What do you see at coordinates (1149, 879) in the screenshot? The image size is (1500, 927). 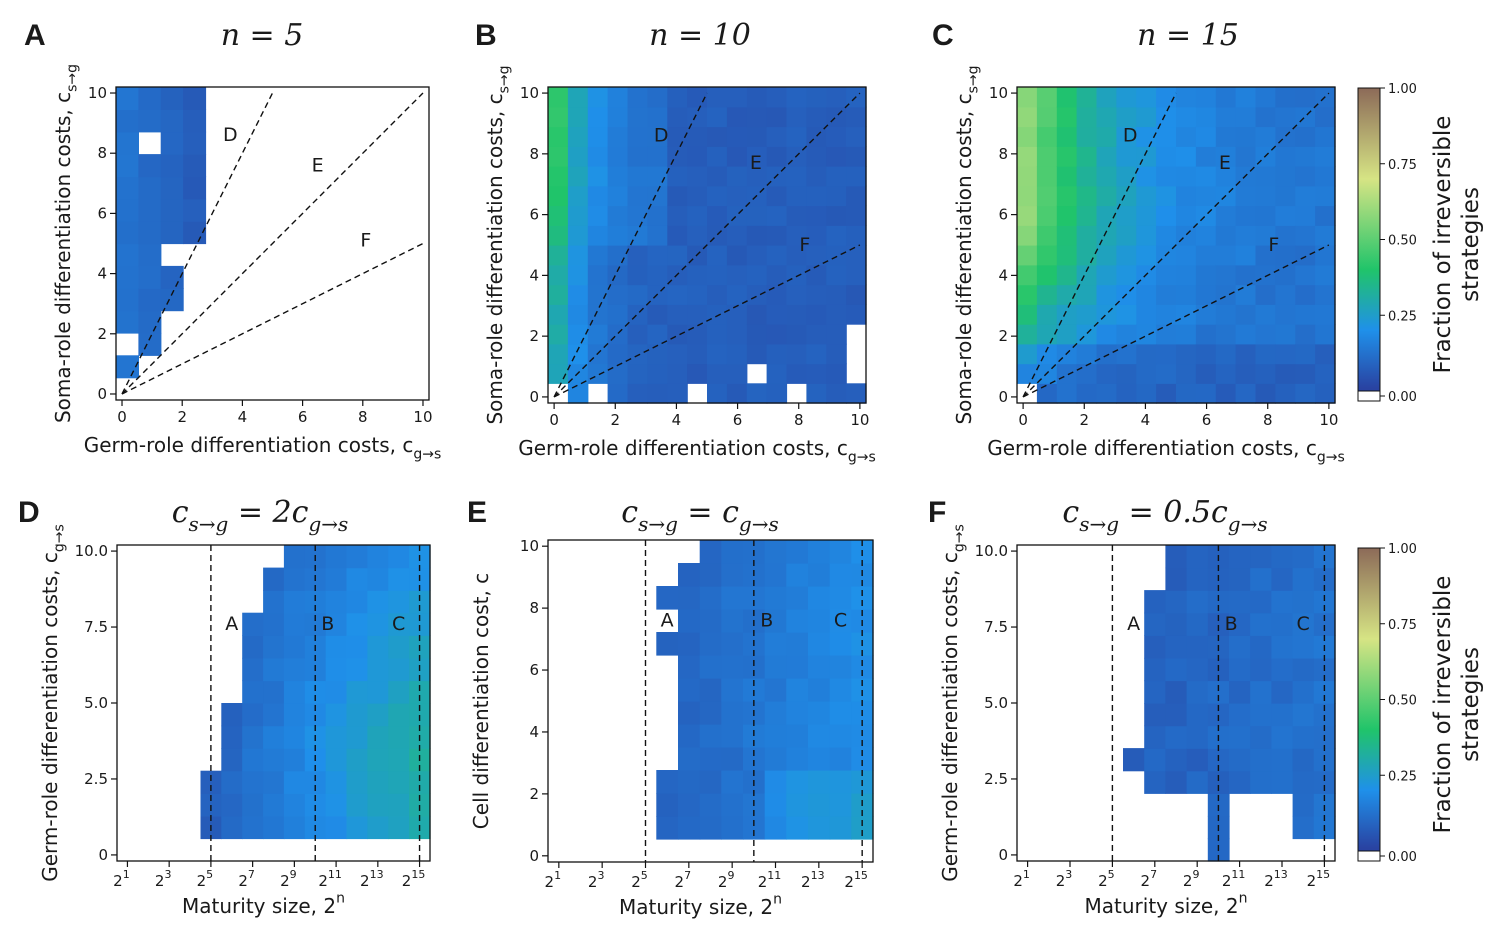 I see `x-tick-label: 27` at bounding box center [1149, 879].